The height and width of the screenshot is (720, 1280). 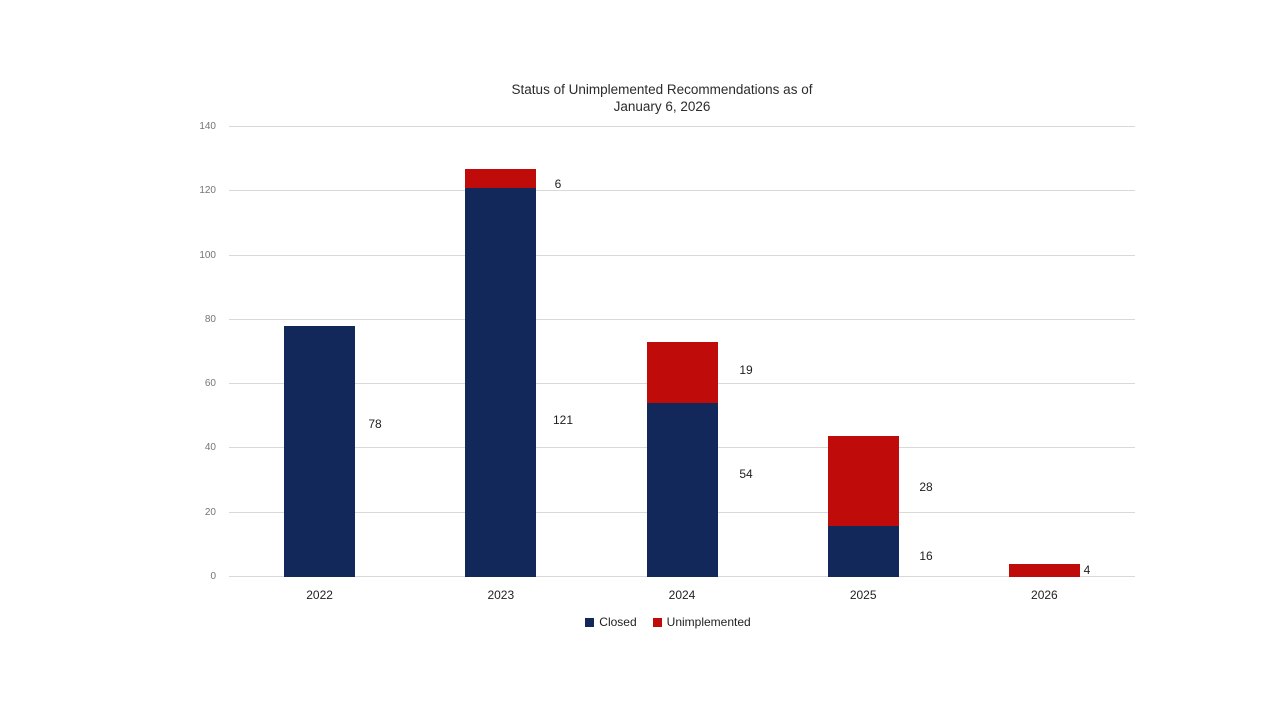 I want to click on bar-data-label: 16, so click(x=926, y=556).